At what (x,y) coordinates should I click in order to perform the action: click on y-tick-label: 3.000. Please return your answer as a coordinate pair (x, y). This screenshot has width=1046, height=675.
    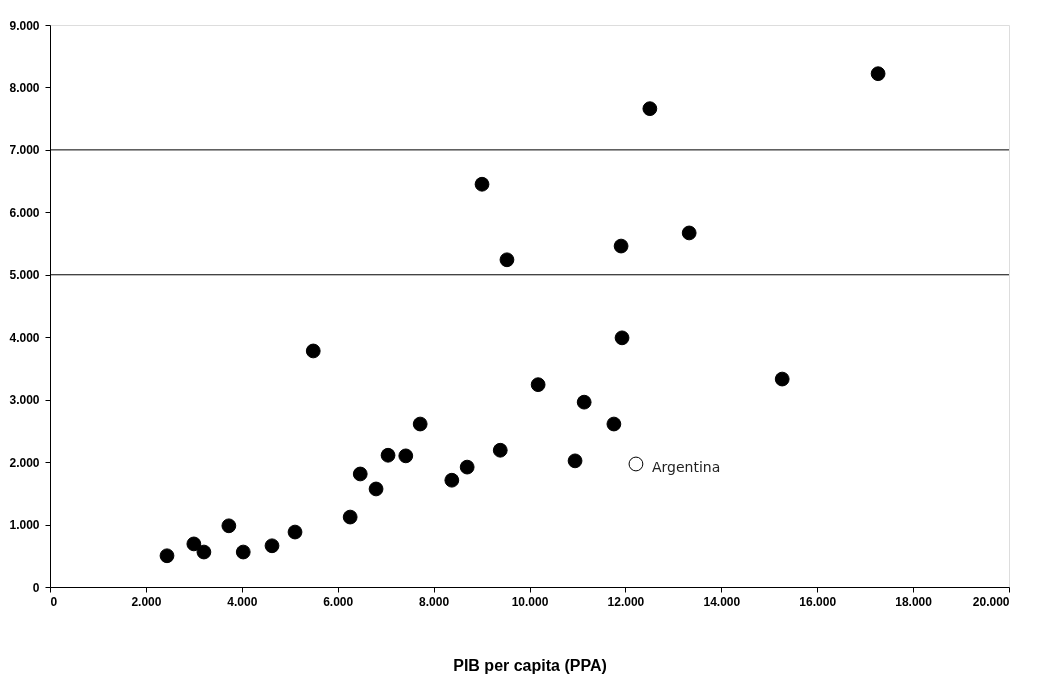
    Looking at the image, I should click on (24, 400).